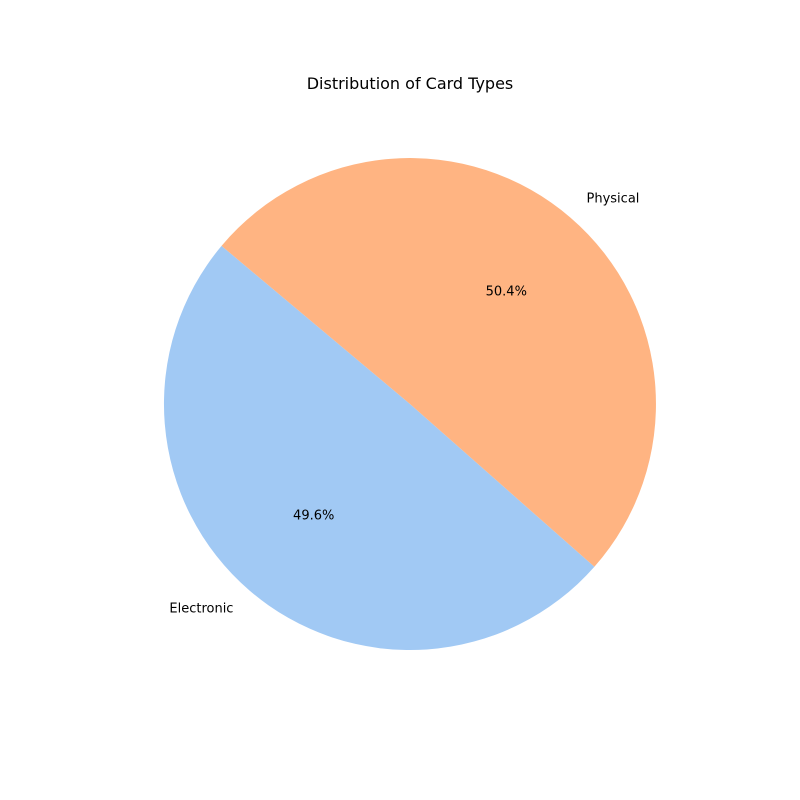  What do you see at coordinates (201, 609) in the screenshot?
I see `slice-label-electronic: Electronic` at bounding box center [201, 609].